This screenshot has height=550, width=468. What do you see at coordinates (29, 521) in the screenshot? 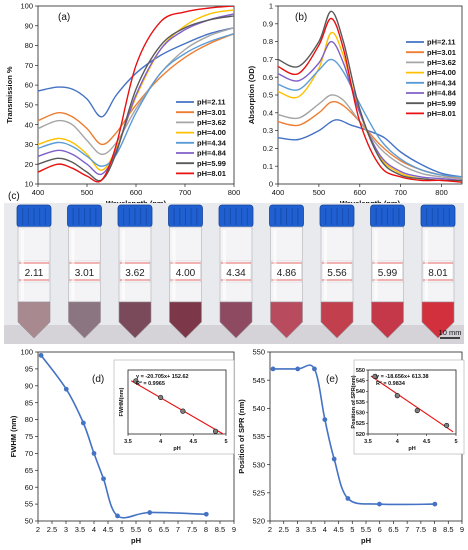
I see `y-tick-label: 50` at bounding box center [29, 521].